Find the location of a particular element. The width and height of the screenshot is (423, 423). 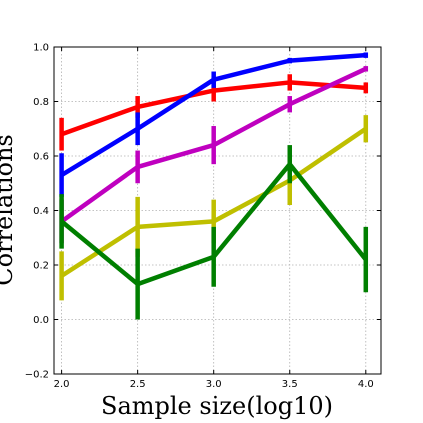

y-tick-label: 0.4 is located at coordinates (41, 211).